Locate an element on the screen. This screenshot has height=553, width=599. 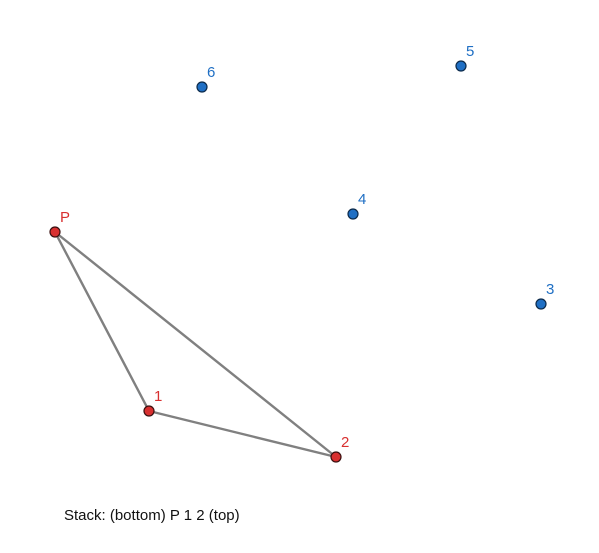
stack-status-text: Stack: (bottom) P 1 2 (top) is located at coordinates (152, 515).